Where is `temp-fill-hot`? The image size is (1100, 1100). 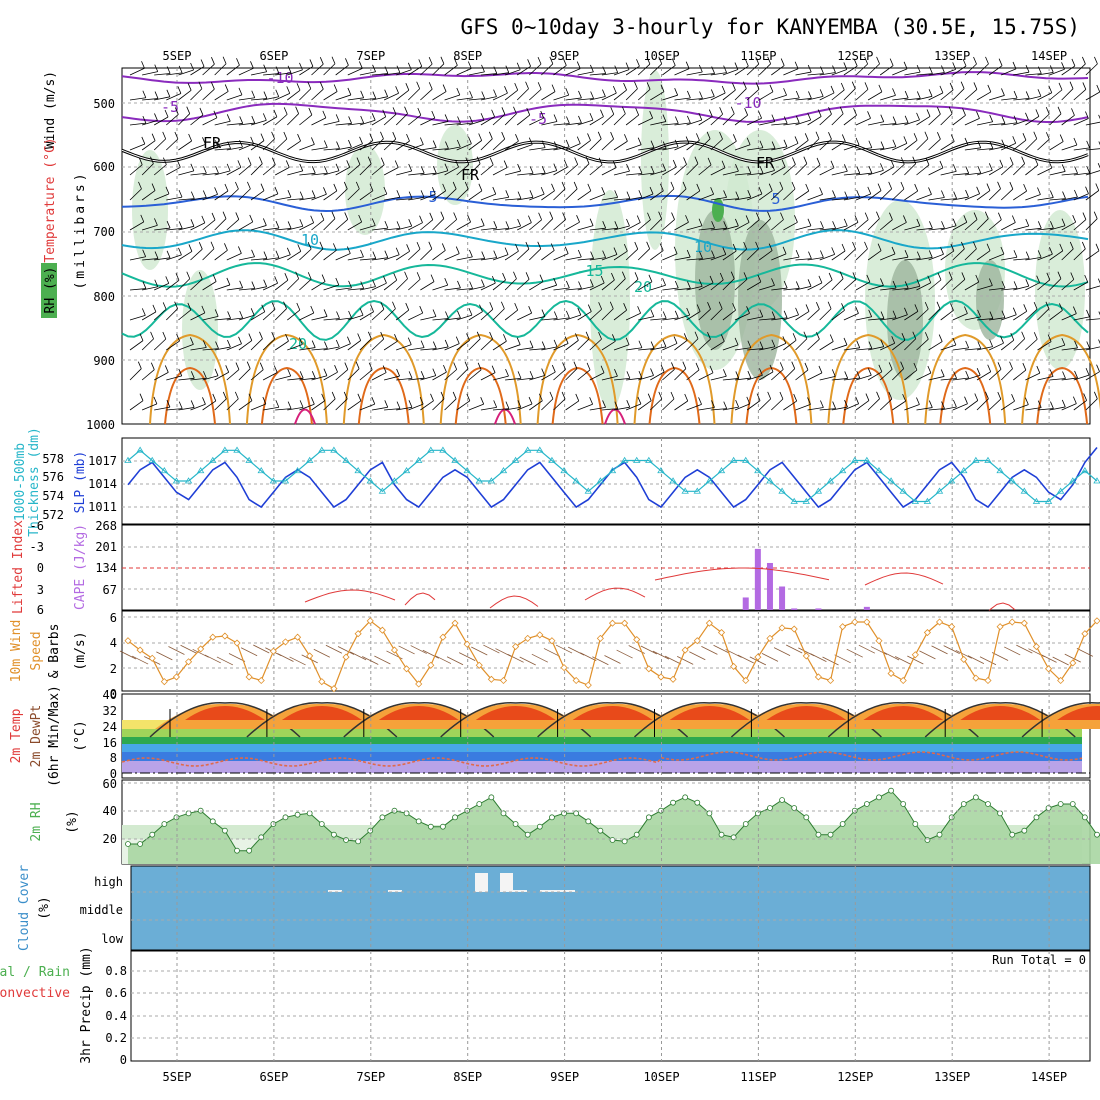
temp-fill-hot is located at coordinates (709, 713).